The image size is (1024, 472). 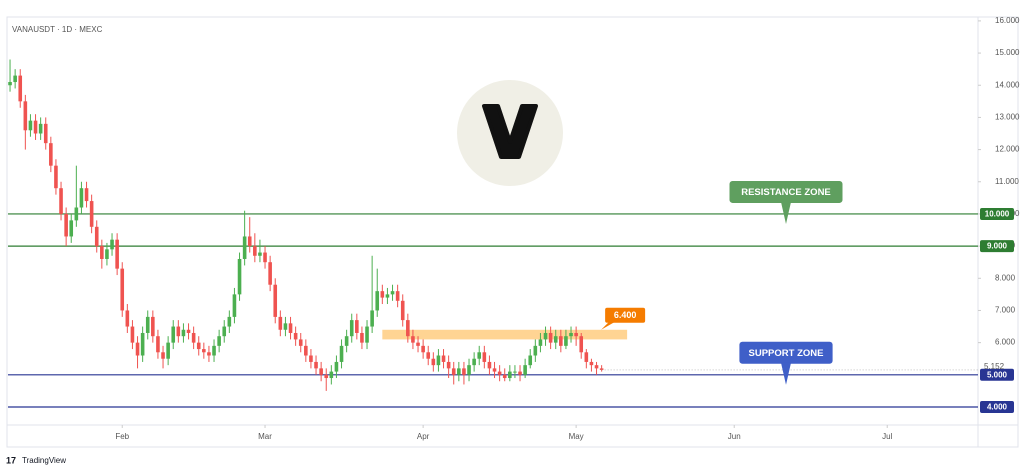 I want to click on tv-mark: 17, so click(x=11, y=460).